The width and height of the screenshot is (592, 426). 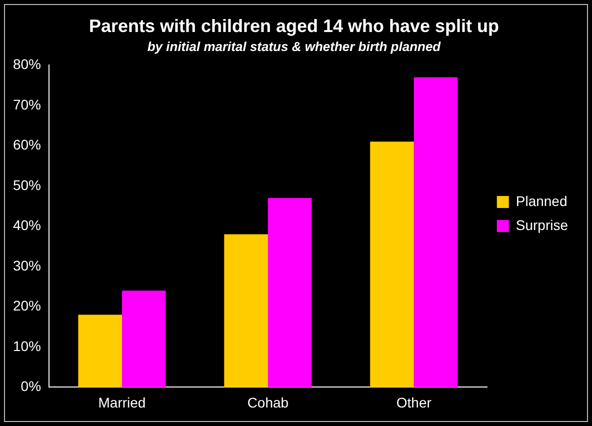 What do you see at coordinates (542, 200) in the screenshot?
I see `legend-label: Planned` at bounding box center [542, 200].